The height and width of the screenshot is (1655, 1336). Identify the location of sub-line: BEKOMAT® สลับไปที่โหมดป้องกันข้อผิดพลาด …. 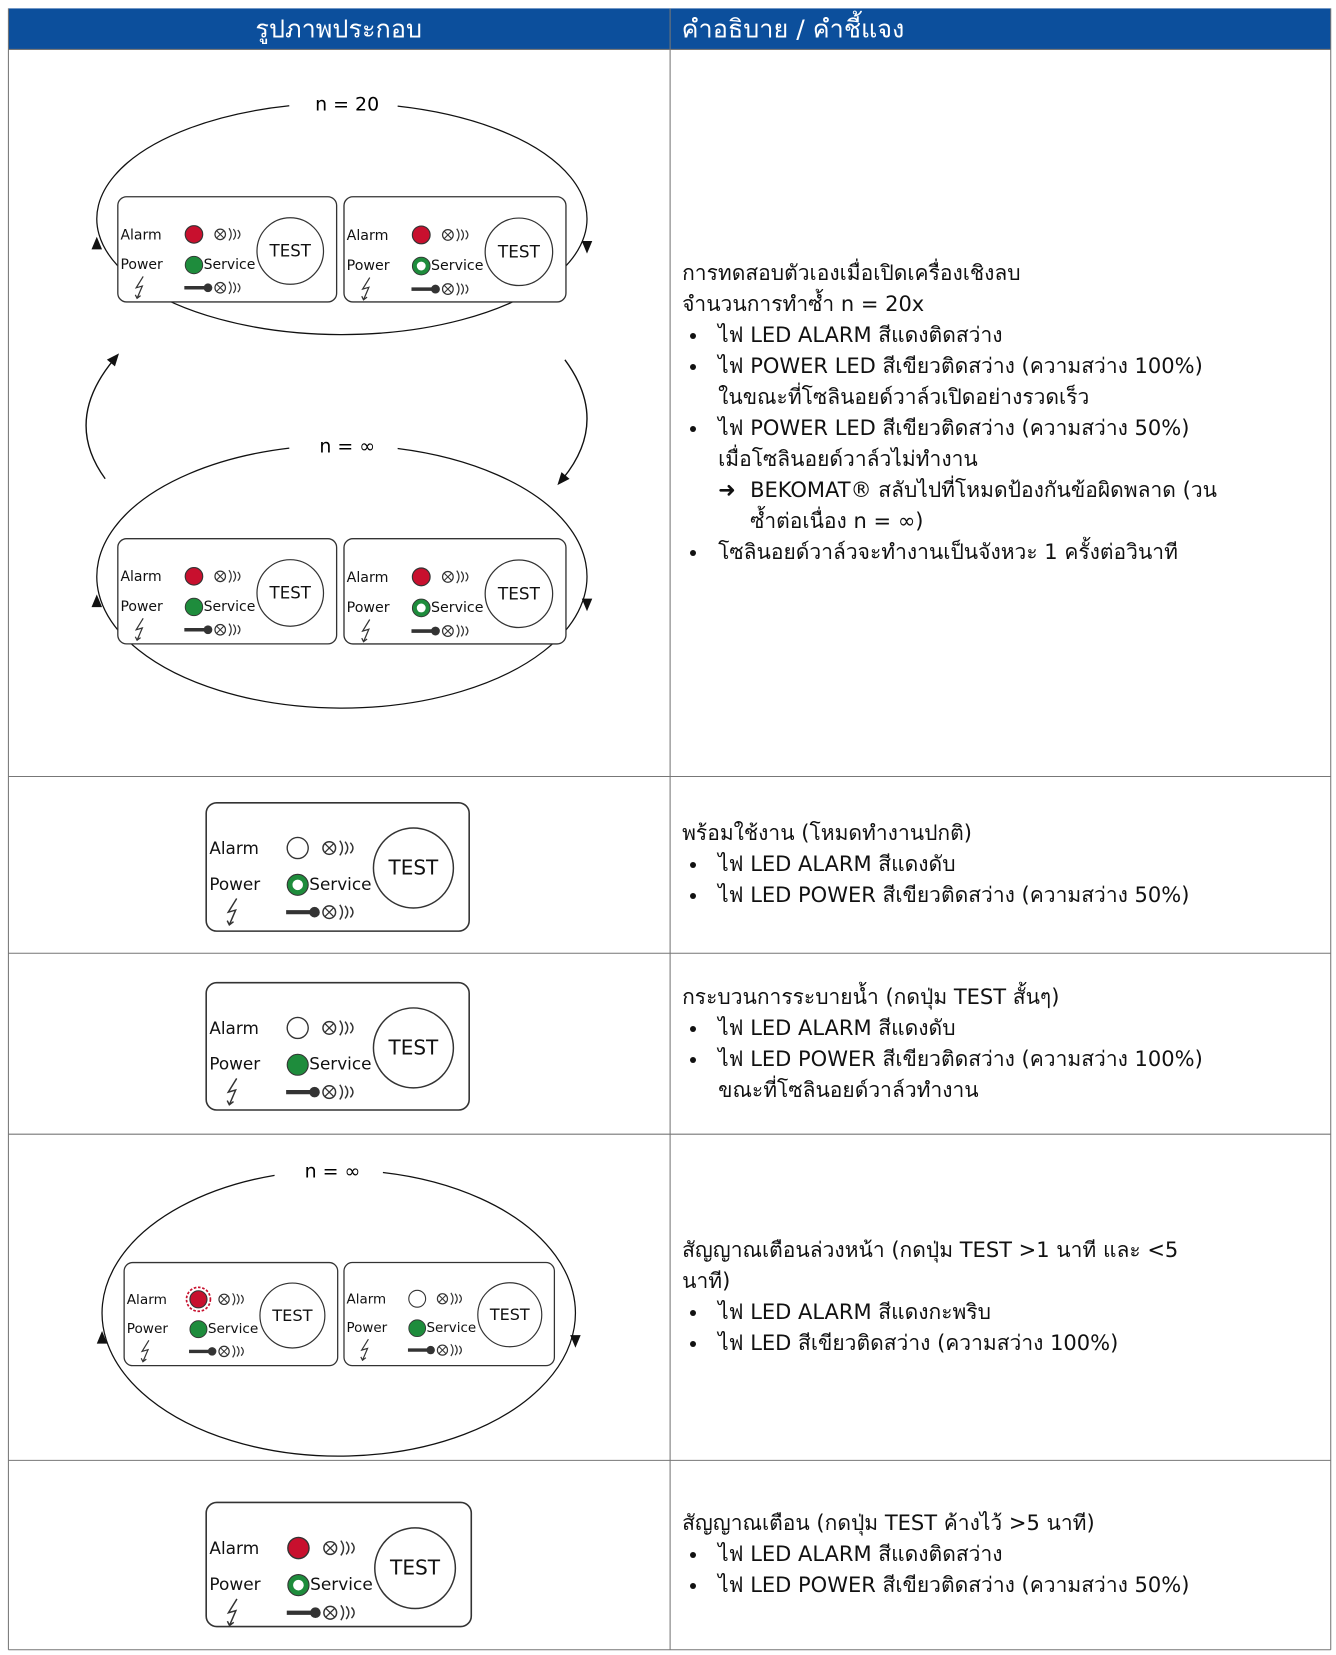
(983, 489).